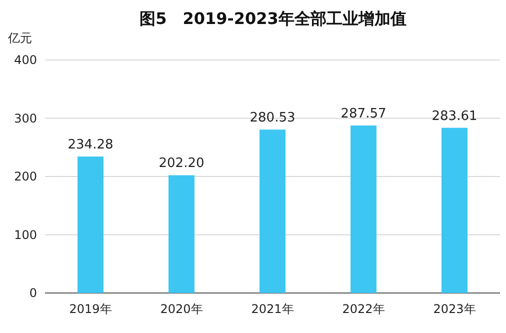  Describe the element at coordinates (454, 309) in the screenshot. I see `x-tick-label: 2023年` at that location.